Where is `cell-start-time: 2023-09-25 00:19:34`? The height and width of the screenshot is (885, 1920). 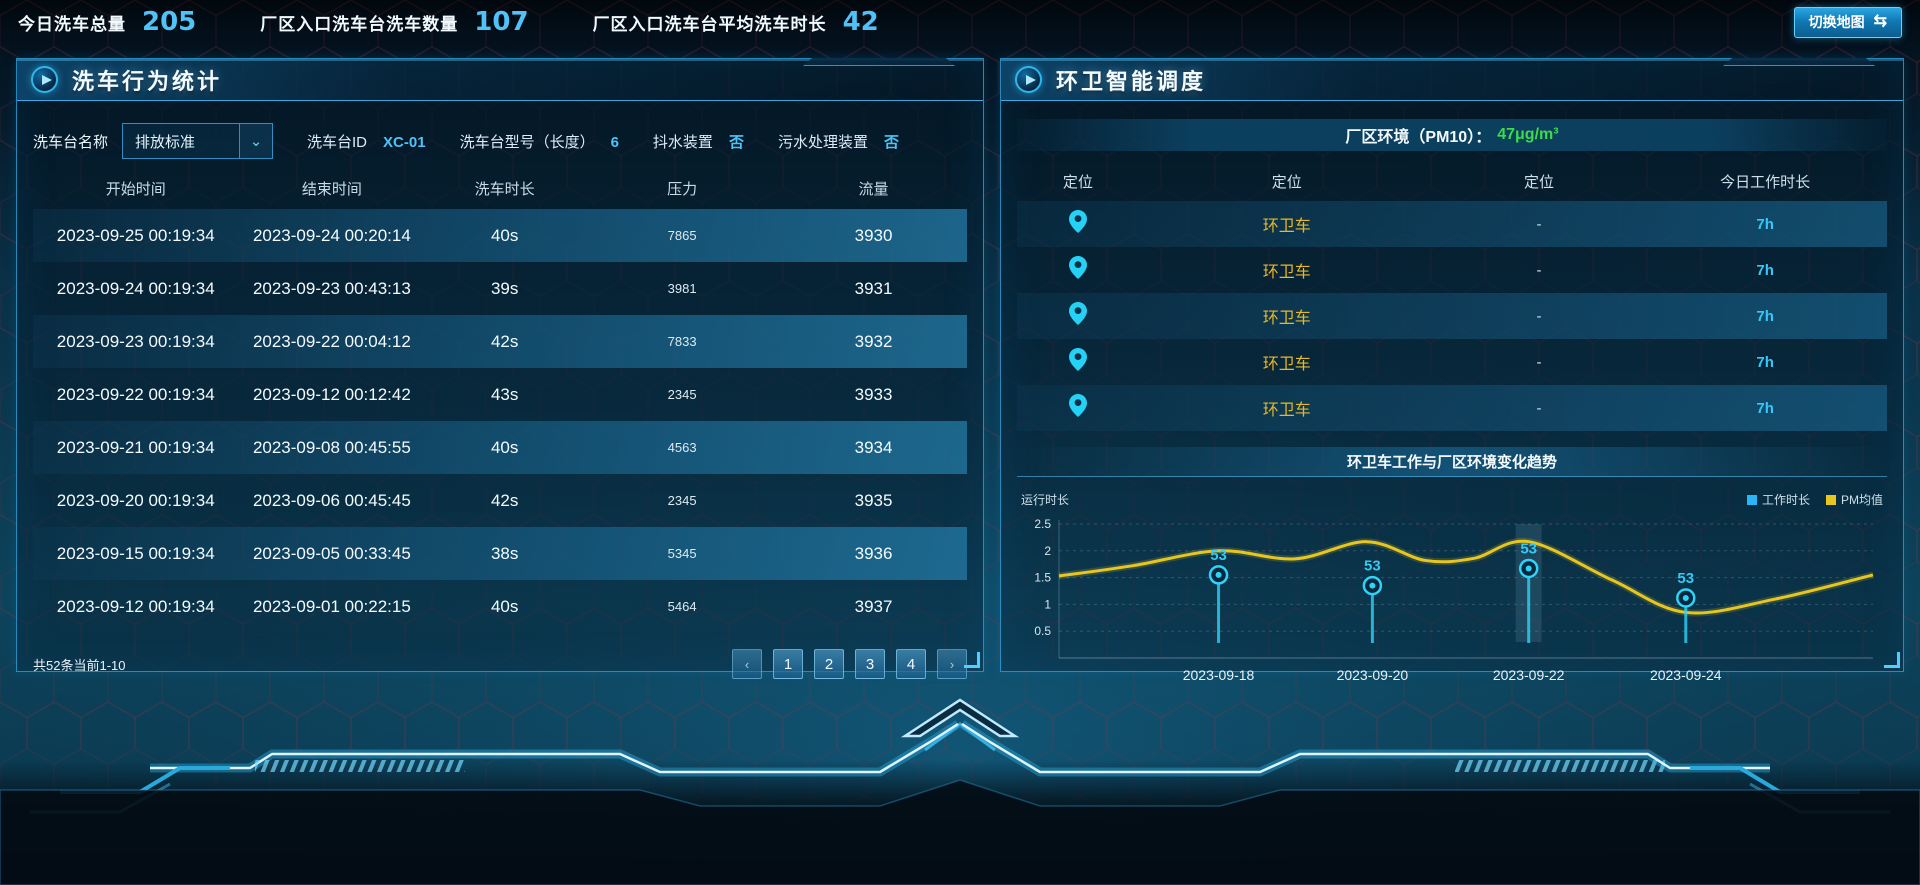
cell-start-time: 2023-09-25 00:19:34 is located at coordinates (135, 235).